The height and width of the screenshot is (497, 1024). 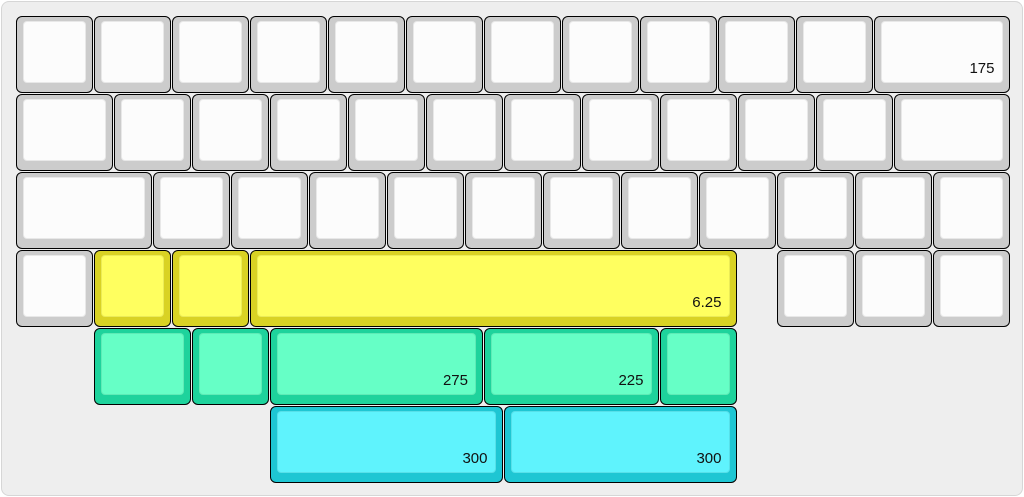 I want to click on key-r6-2: 300, so click(x=620, y=444).